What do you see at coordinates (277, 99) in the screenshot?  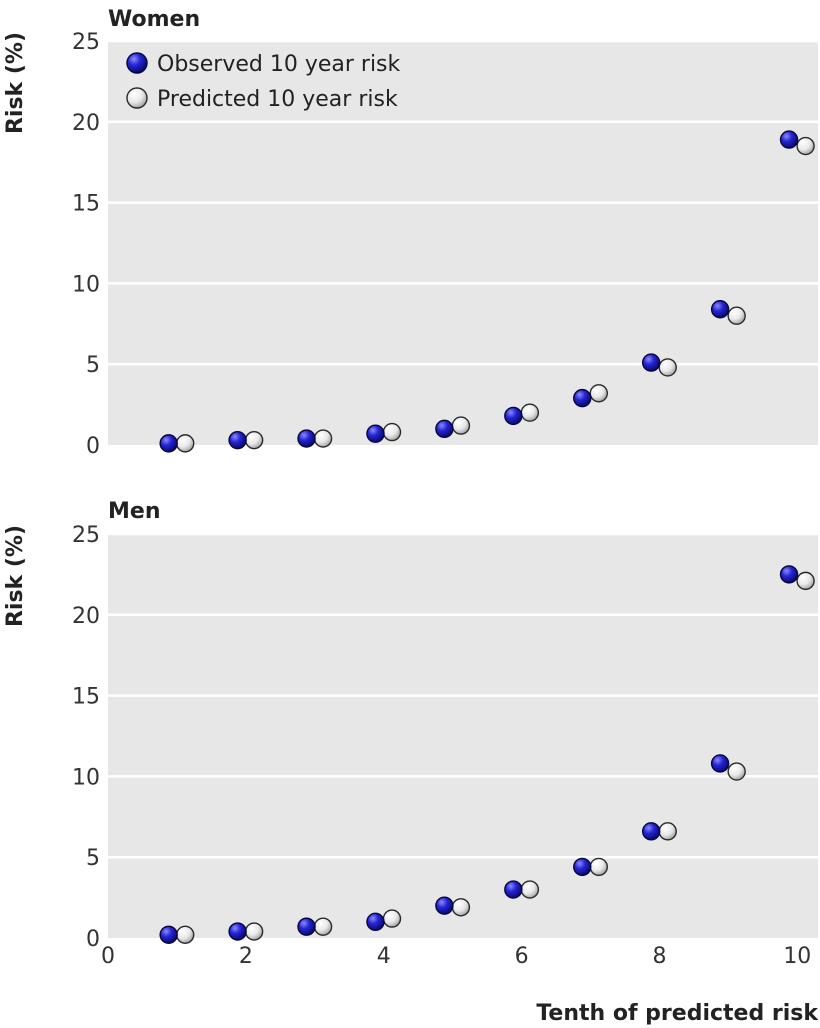 I see `legend-label: Predicted 10 year risk` at bounding box center [277, 99].